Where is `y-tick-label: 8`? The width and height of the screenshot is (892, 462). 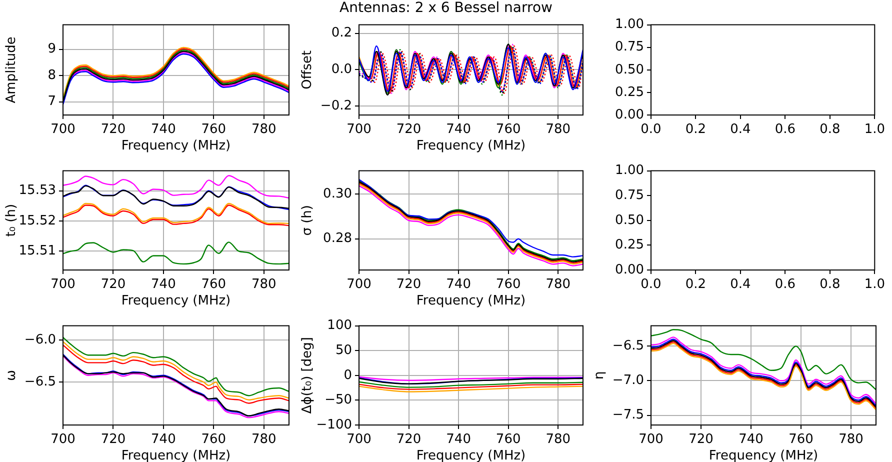 y-tick-label: 8 is located at coordinates (52, 75).